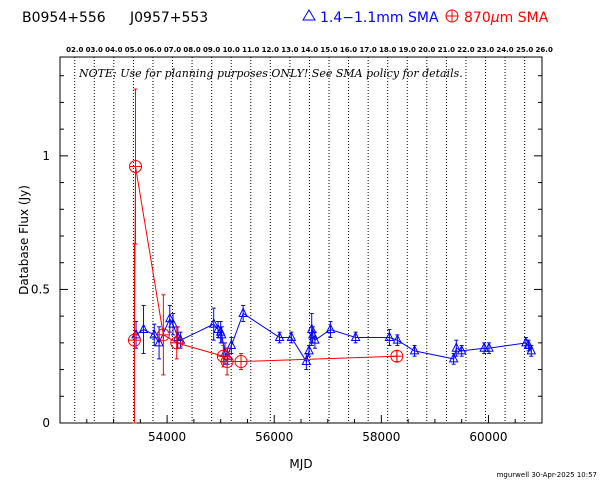 This screenshot has width=601, height=481. I want to click on legend-blue: 1.4−1.1mm SMA, so click(370, 17).